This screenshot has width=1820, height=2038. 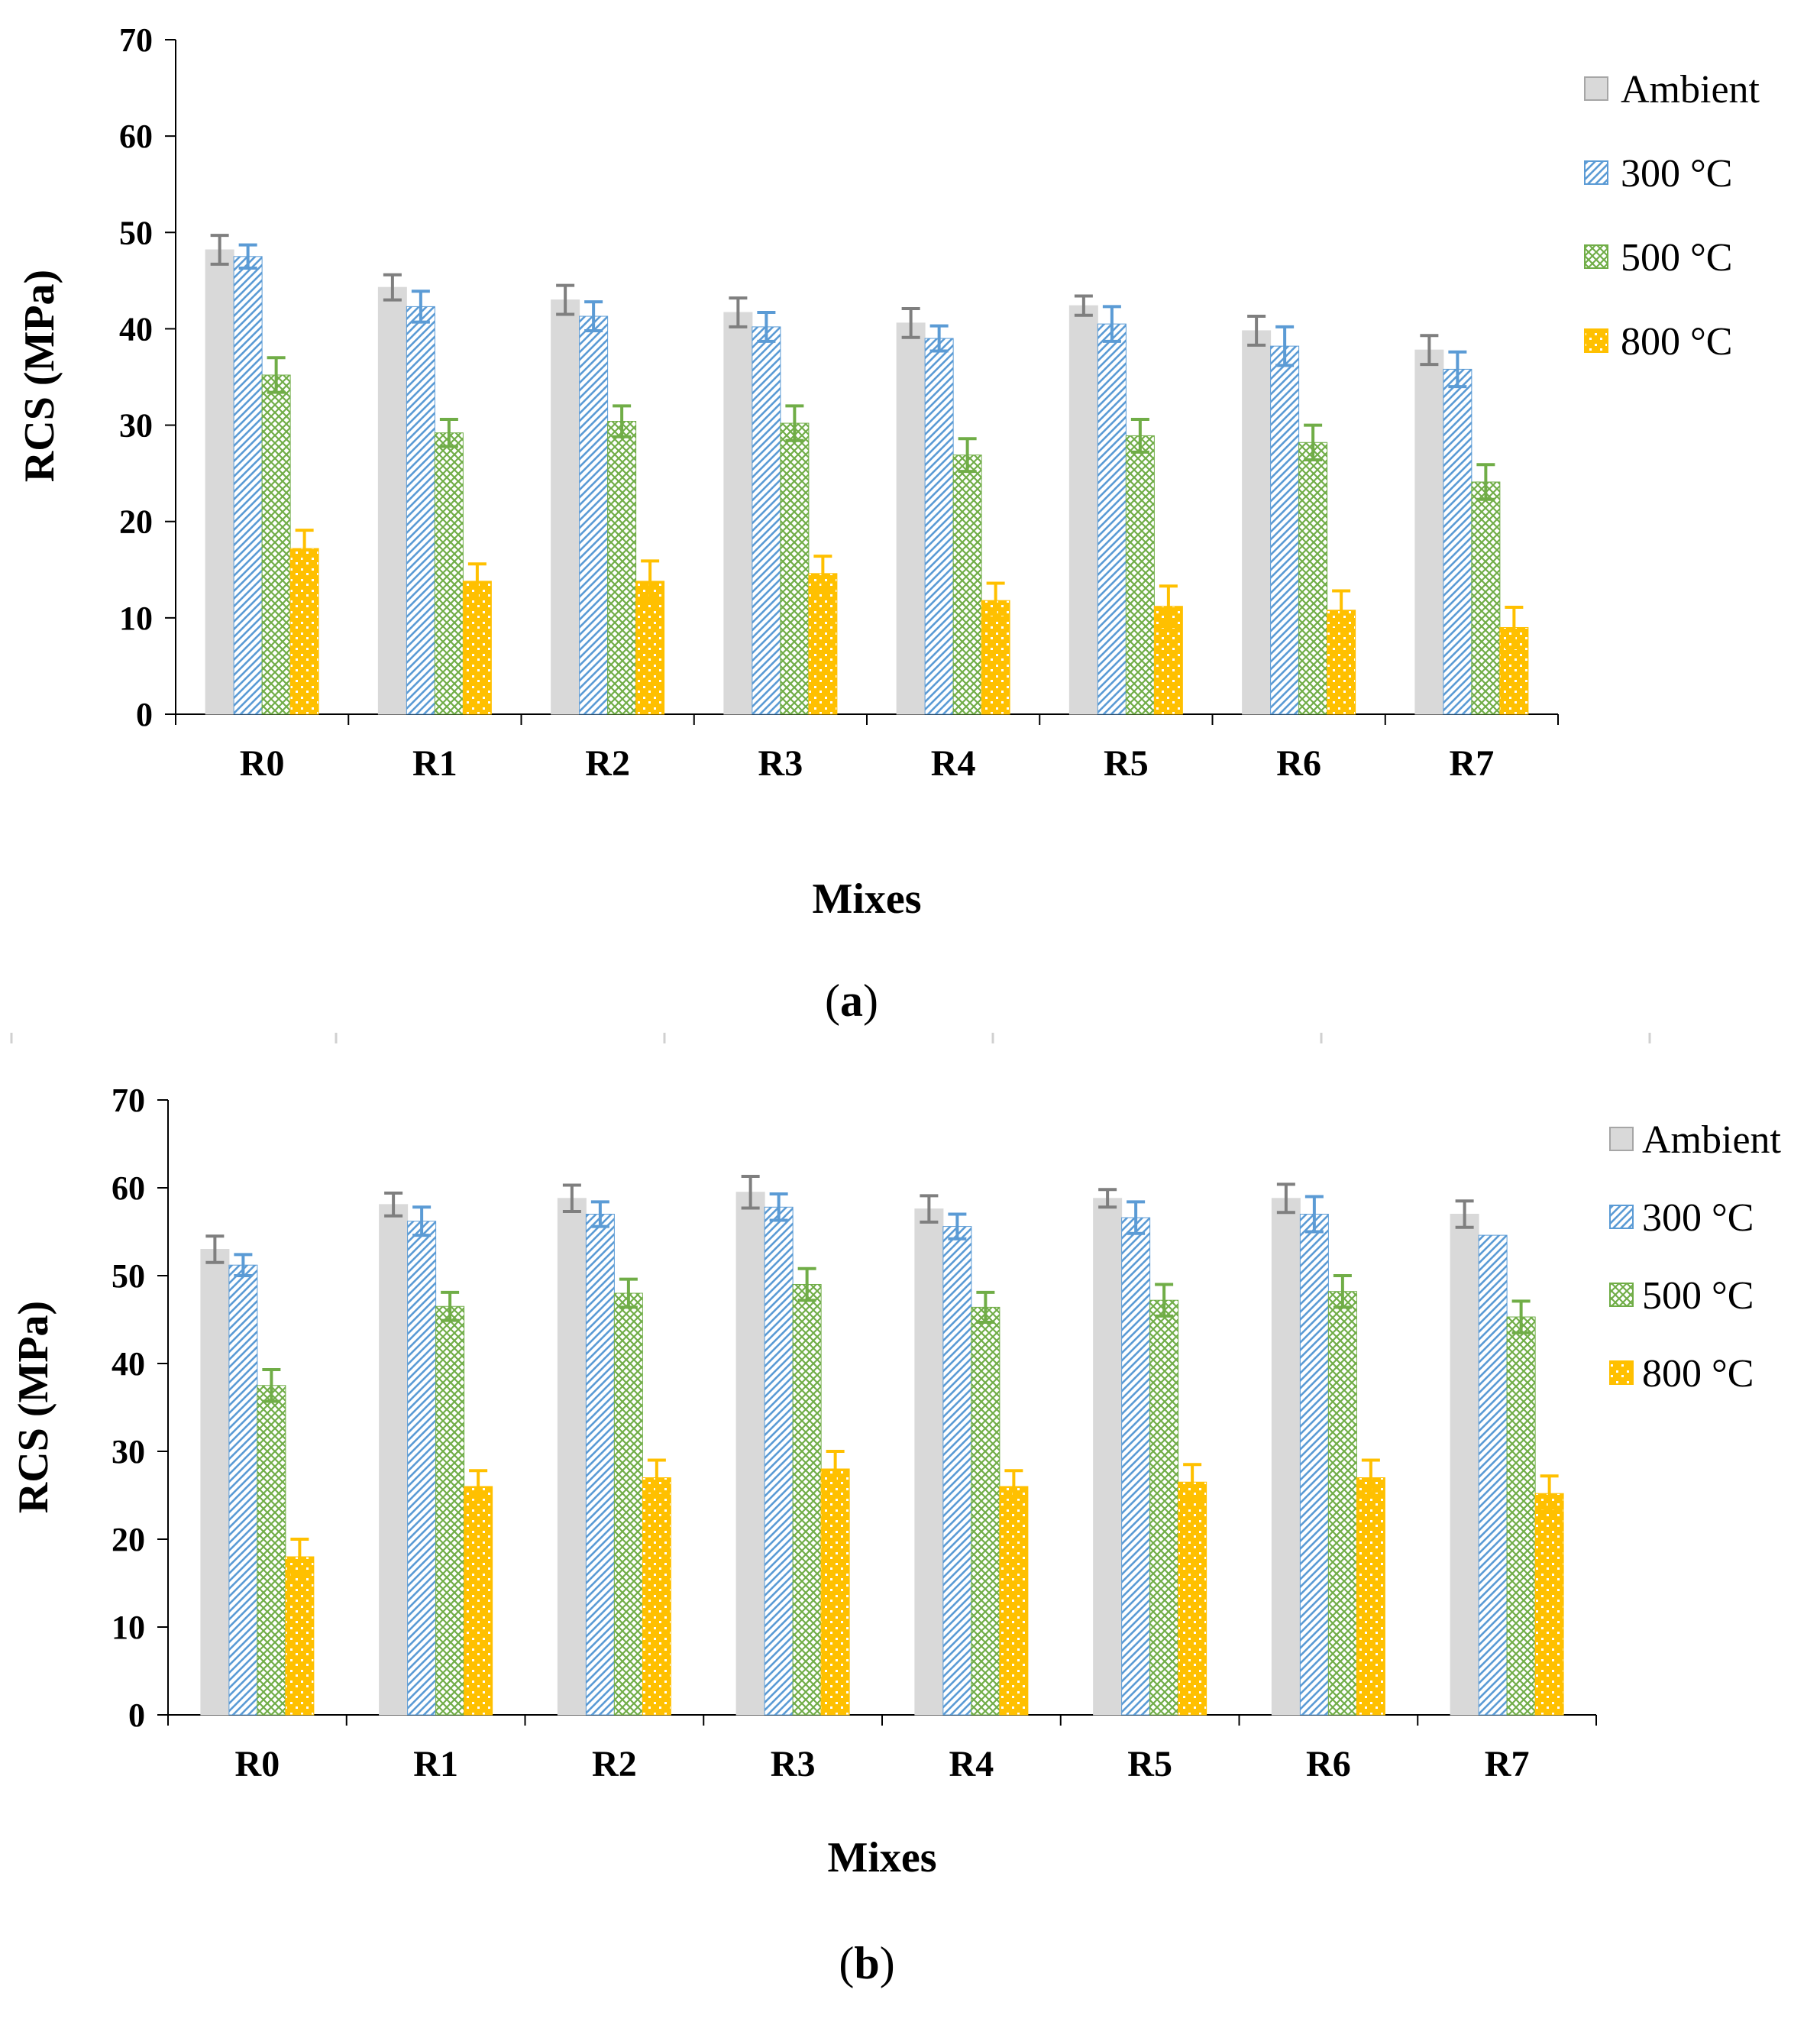 What do you see at coordinates (1342, 1503) in the screenshot?
I see `chart-b-bar-r6-s2` at bounding box center [1342, 1503].